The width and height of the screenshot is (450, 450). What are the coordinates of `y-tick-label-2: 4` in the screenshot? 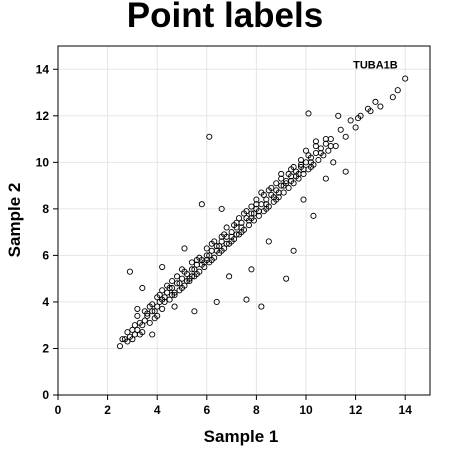 It's located at (45, 302).